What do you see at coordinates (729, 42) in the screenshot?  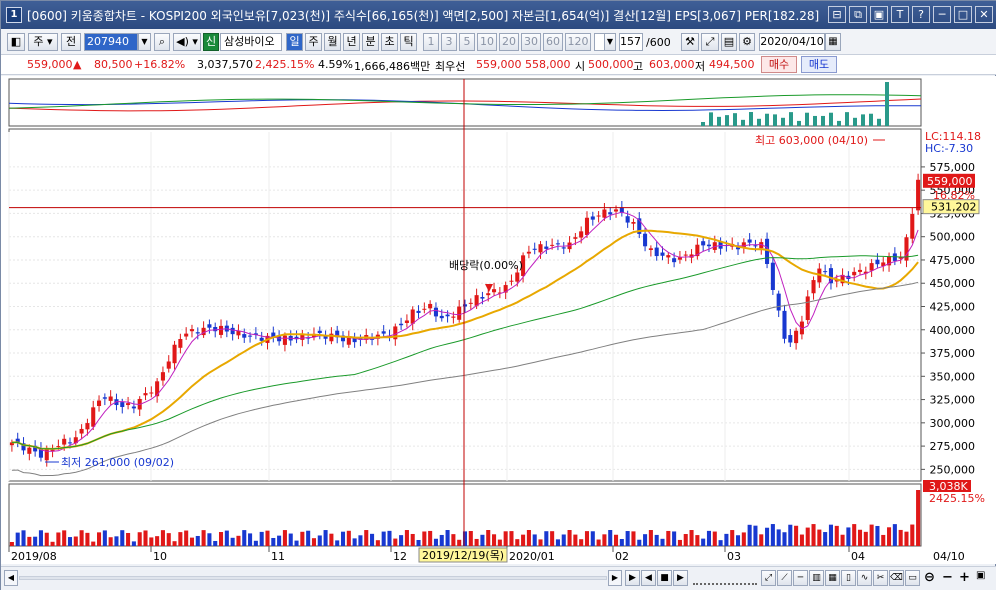 I see `save-icon: ▤` at bounding box center [729, 42].